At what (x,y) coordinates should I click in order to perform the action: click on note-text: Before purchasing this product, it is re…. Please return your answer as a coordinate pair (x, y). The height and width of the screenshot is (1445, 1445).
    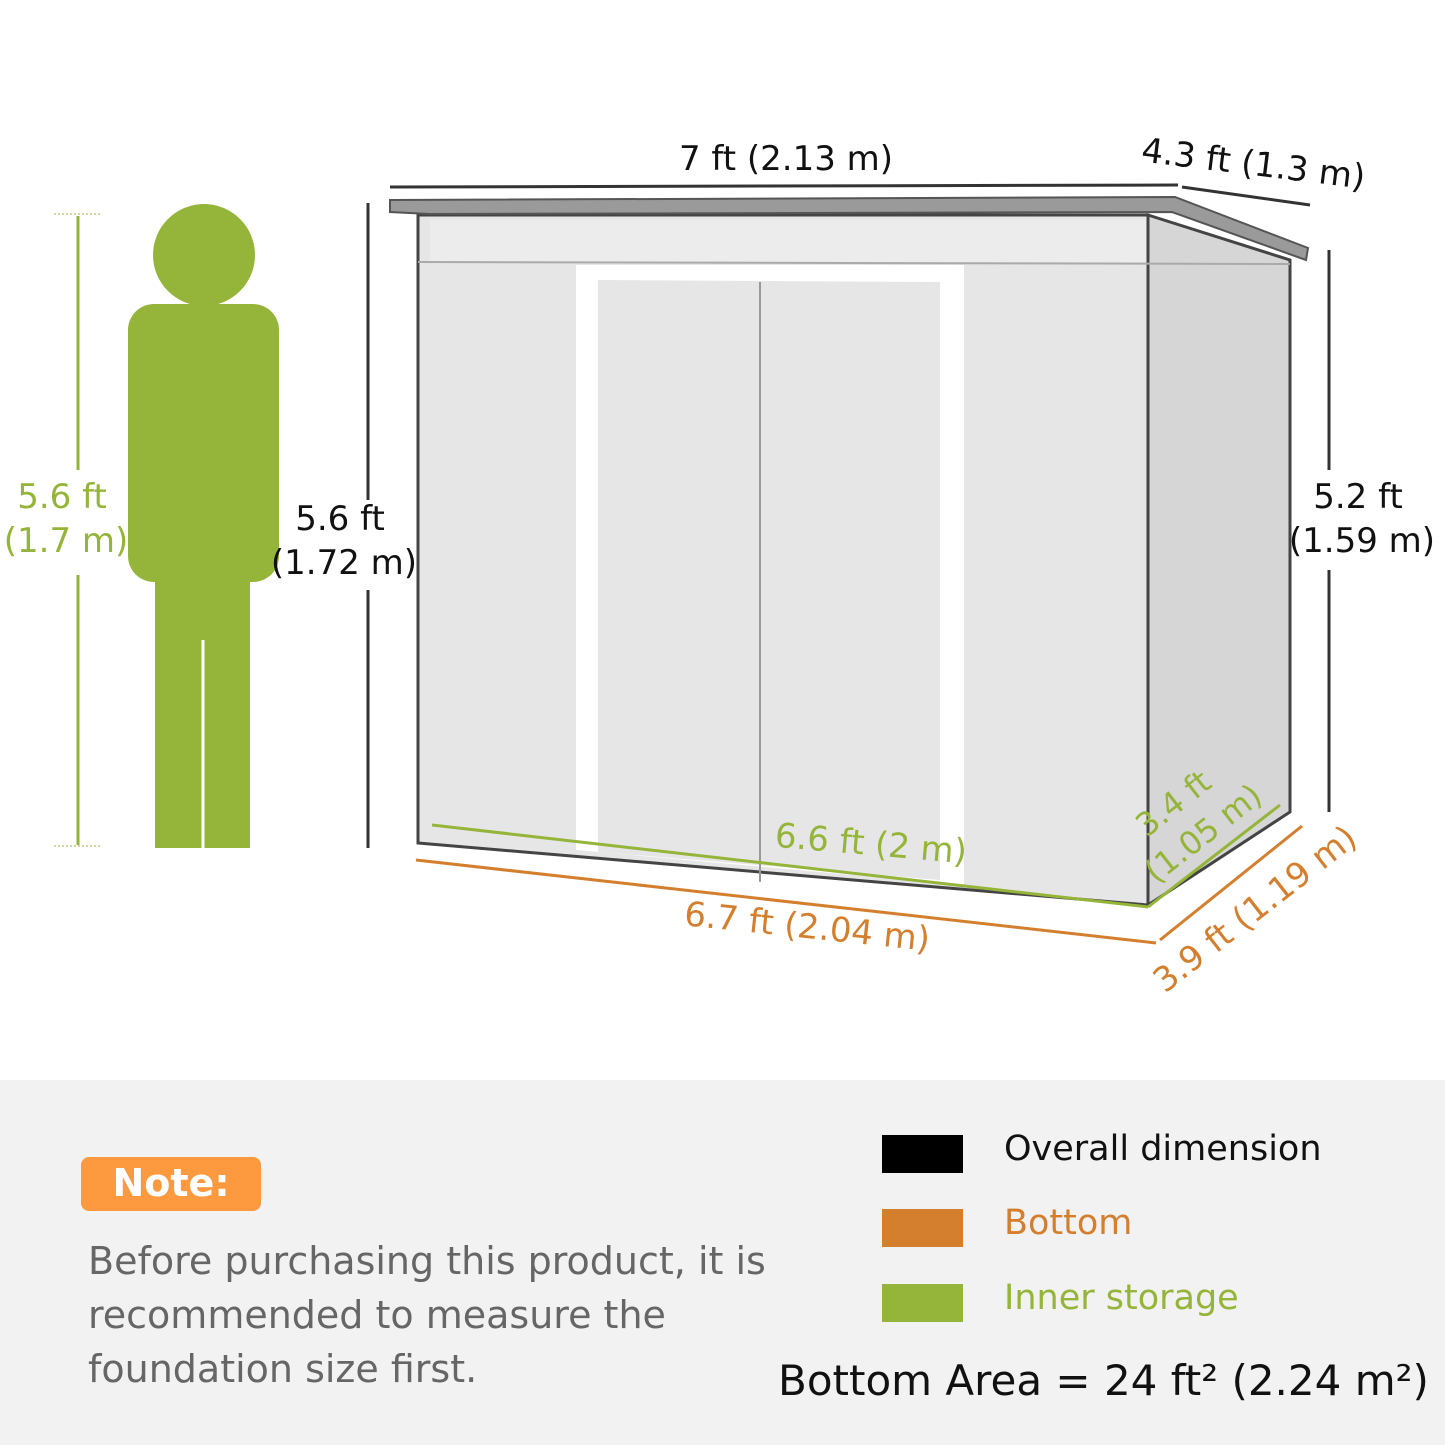
    Looking at the image, I should click on (427, 1315).